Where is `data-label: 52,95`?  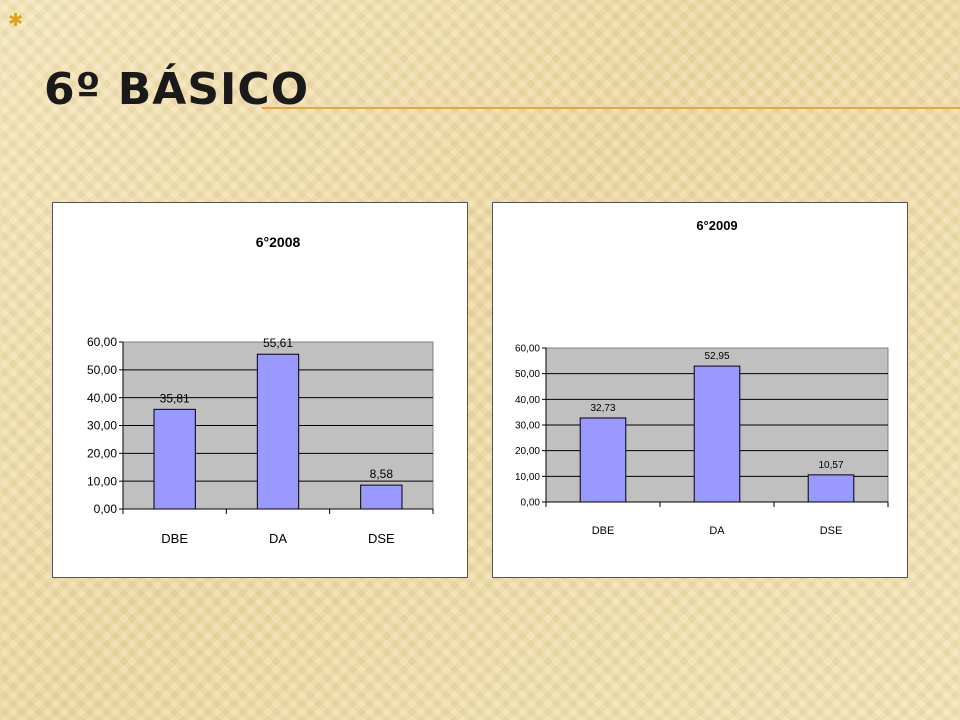 data-label: 52,95 is located at coordinates (716, 356).